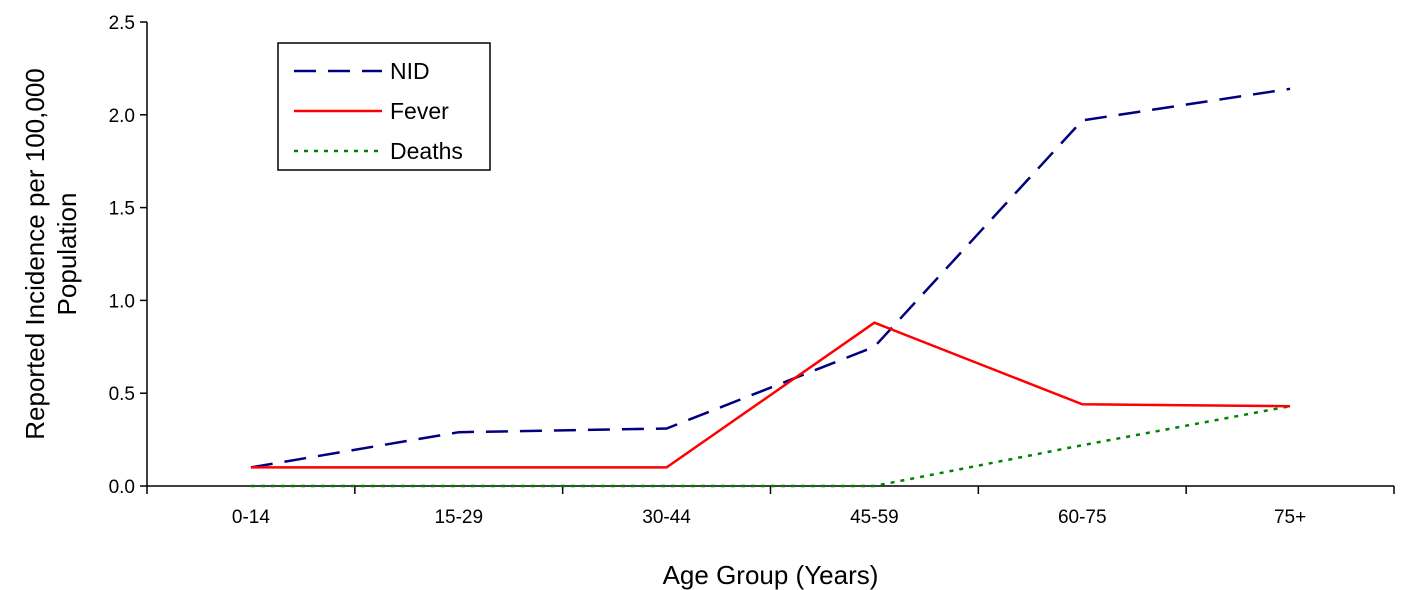 The image size is (1406, 590). I want to click on x-tick-label: 60-75, so click(1082, 517).